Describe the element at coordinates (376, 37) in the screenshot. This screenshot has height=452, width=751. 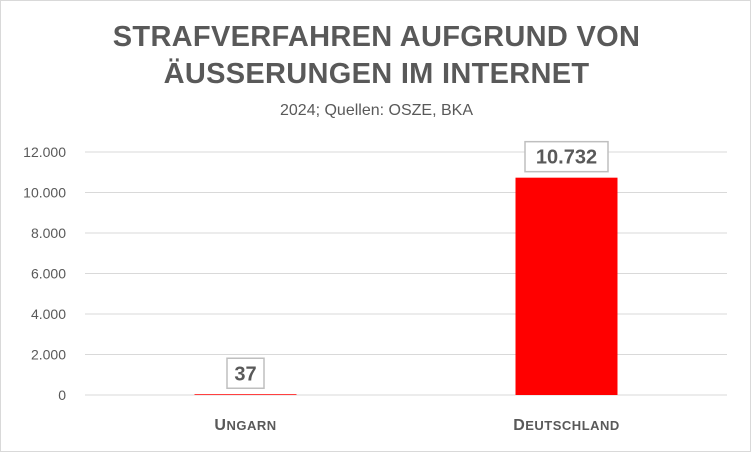
I see `chart-title-line-1: STRAFVERFAHREN AUFGRUND VON` at that location.